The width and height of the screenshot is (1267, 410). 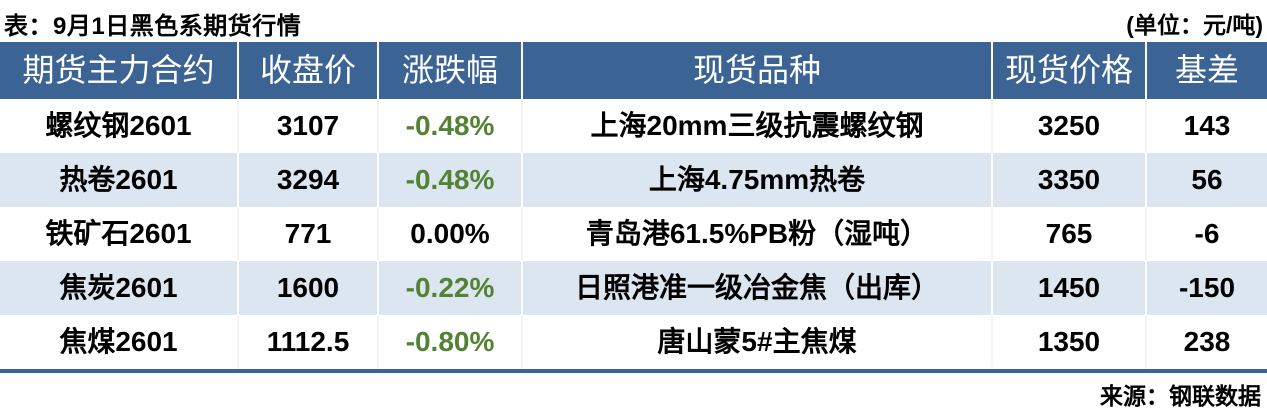 I want to click on column-header-close: 收盘价, so click(x=307, y=70).